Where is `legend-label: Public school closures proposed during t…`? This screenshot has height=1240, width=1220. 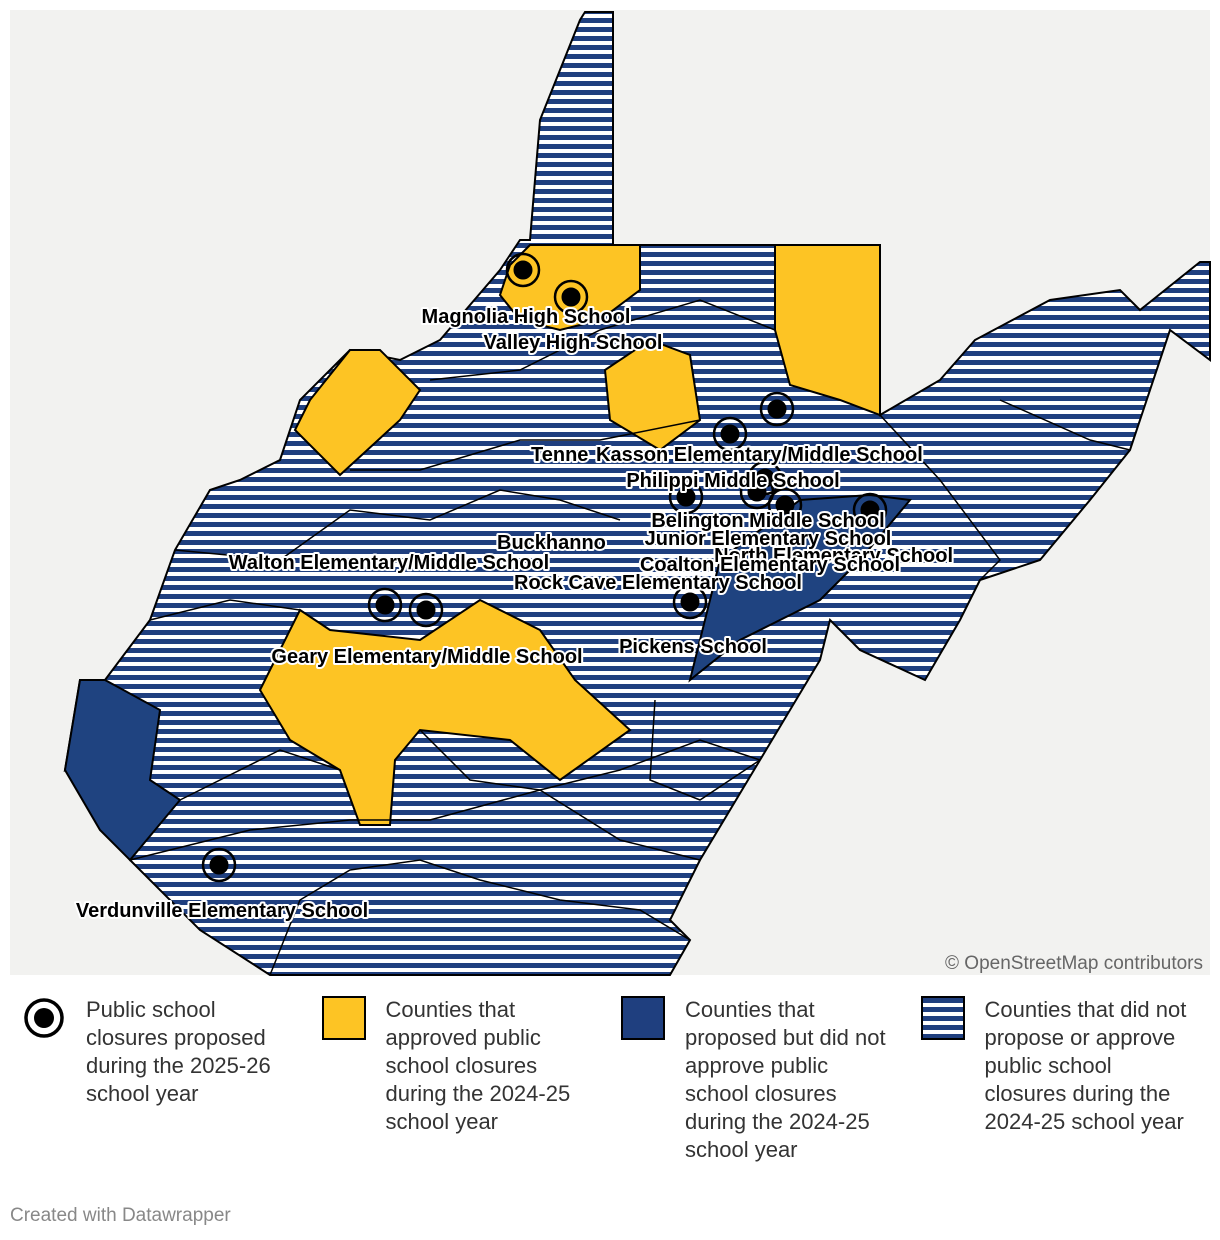
legend-label: Public school closures proposed during t… is located at coordinates (178, 1051).